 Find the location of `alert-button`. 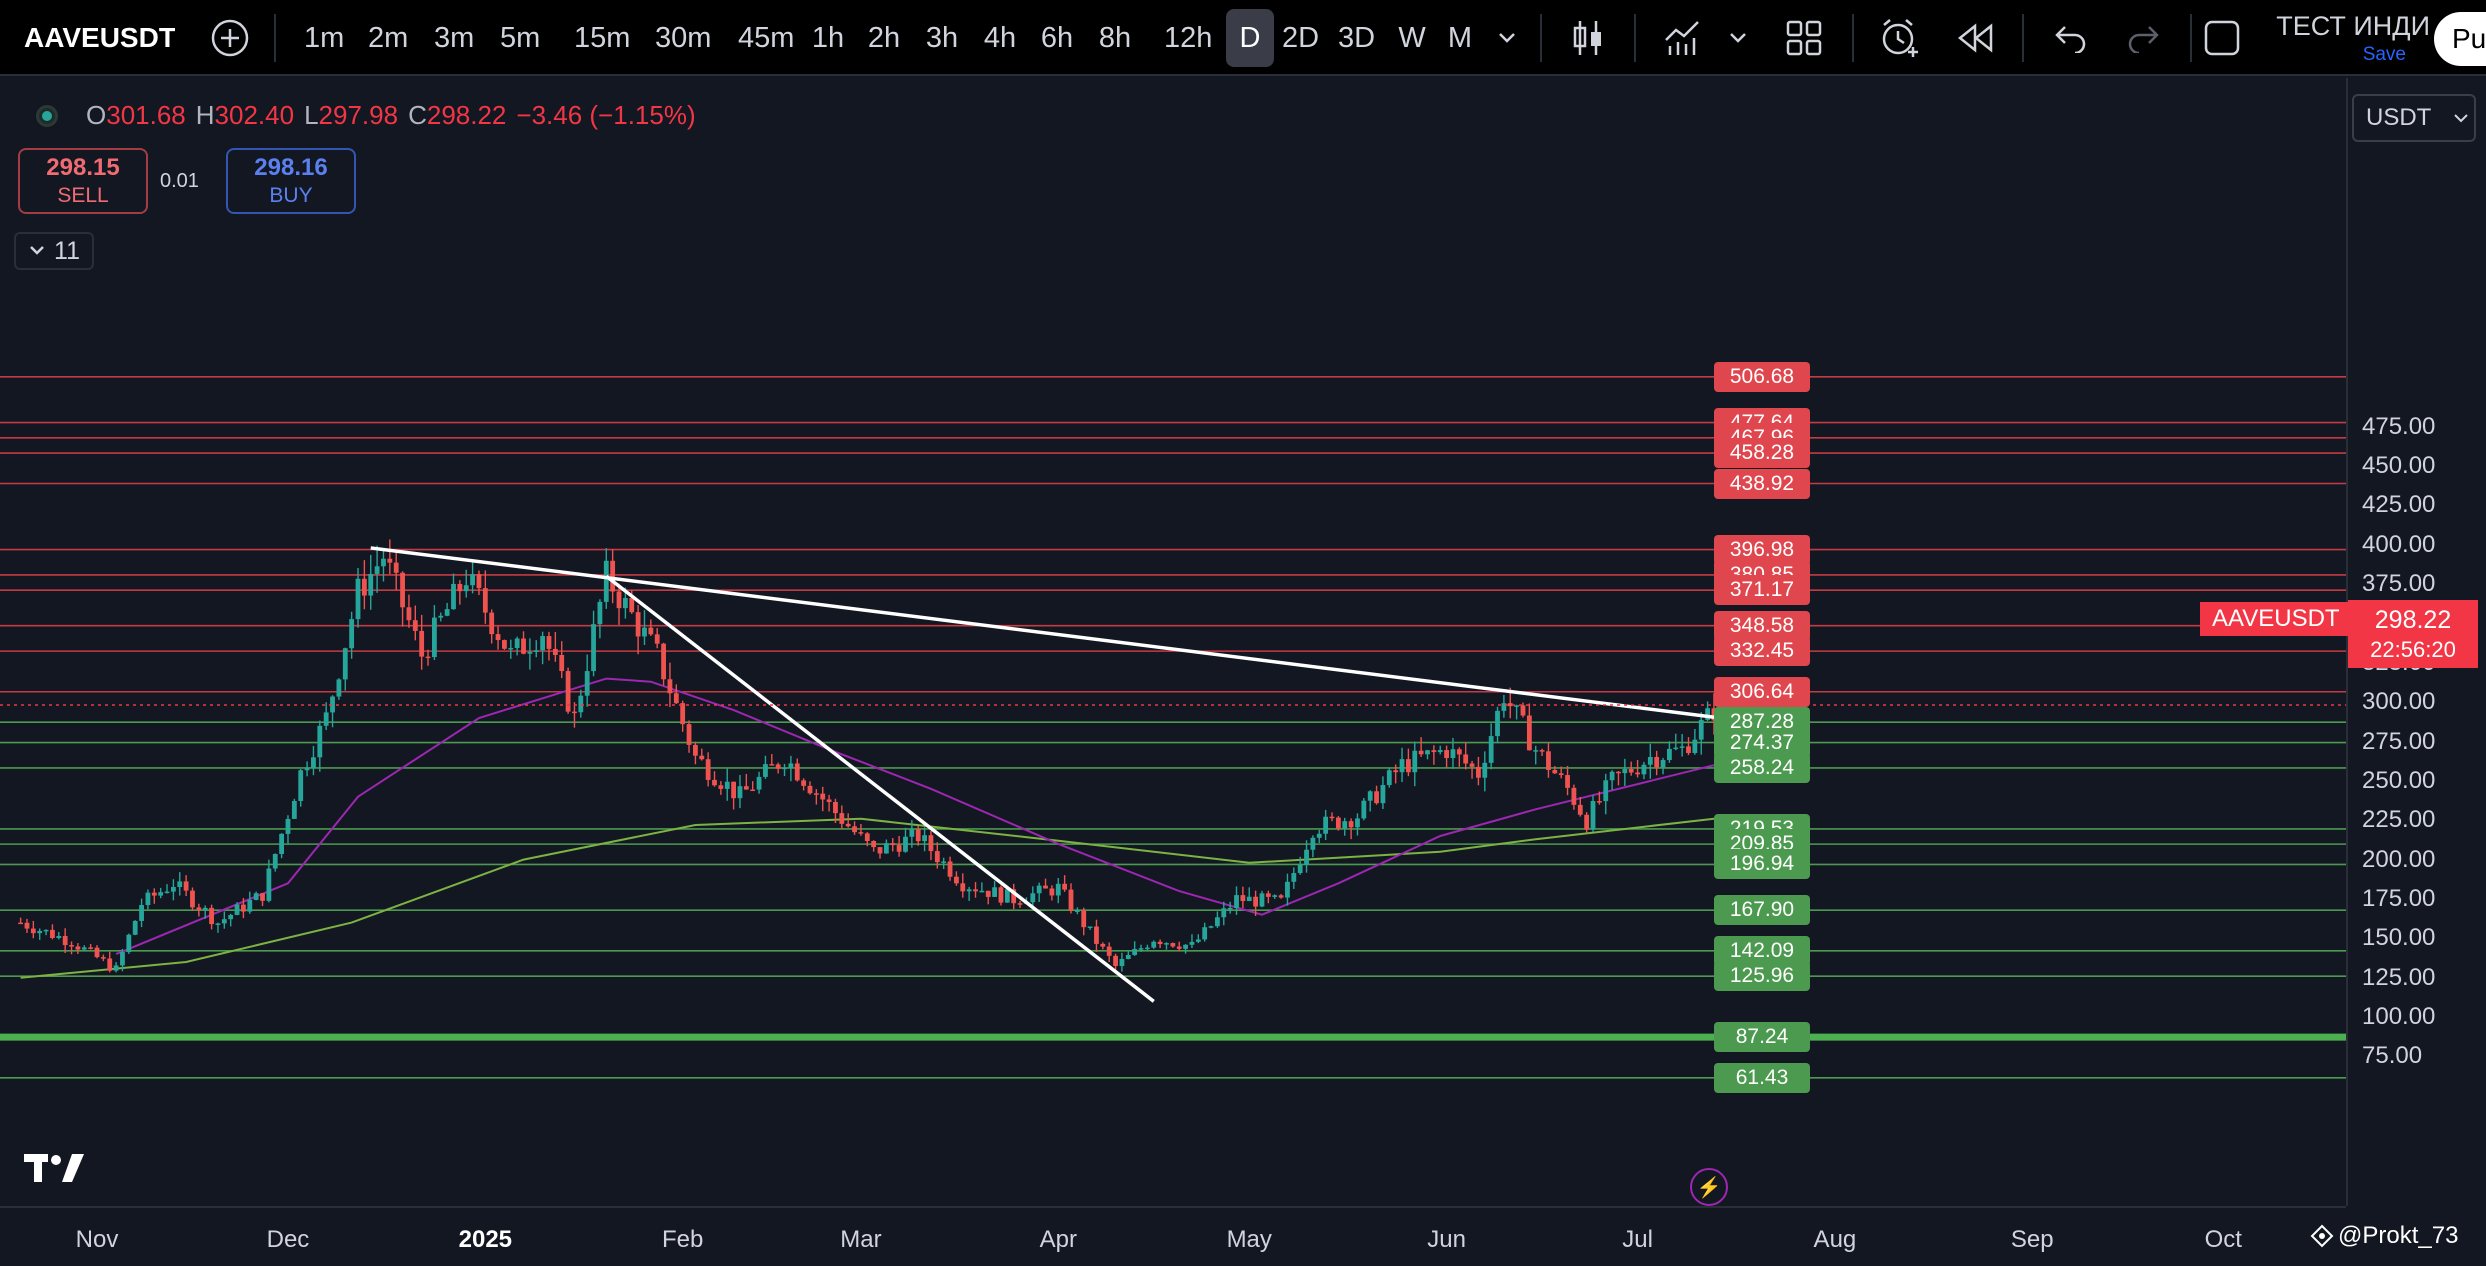

alert-button is located at coordinates (1900, 38).